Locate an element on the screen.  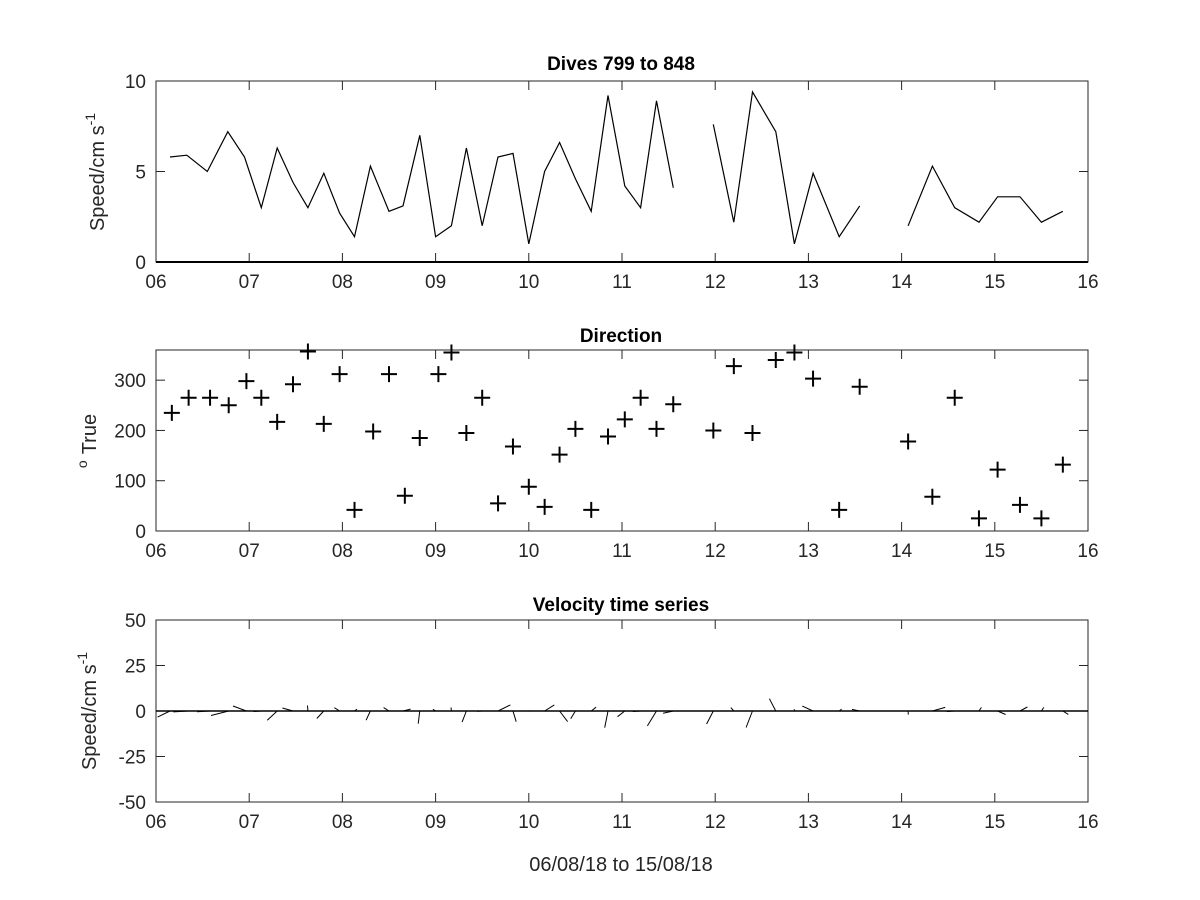
panel-velocity-xtick-label: 12 is located at coordinates (715, 822).